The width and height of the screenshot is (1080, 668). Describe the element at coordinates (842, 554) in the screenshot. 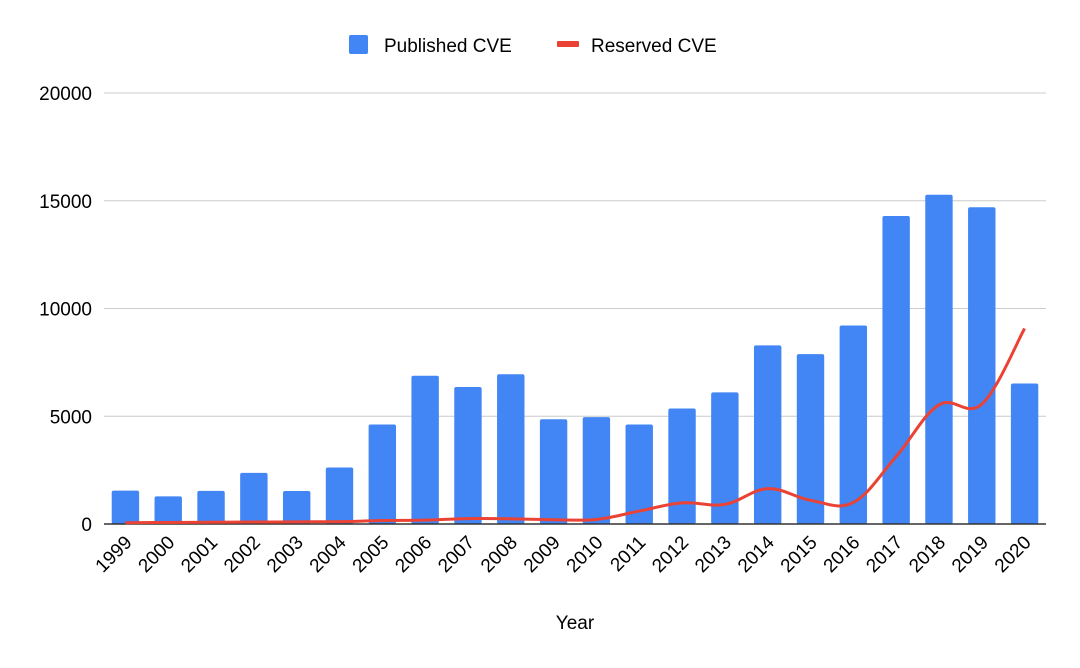

I see `x-tick-label: 2016` at that location.